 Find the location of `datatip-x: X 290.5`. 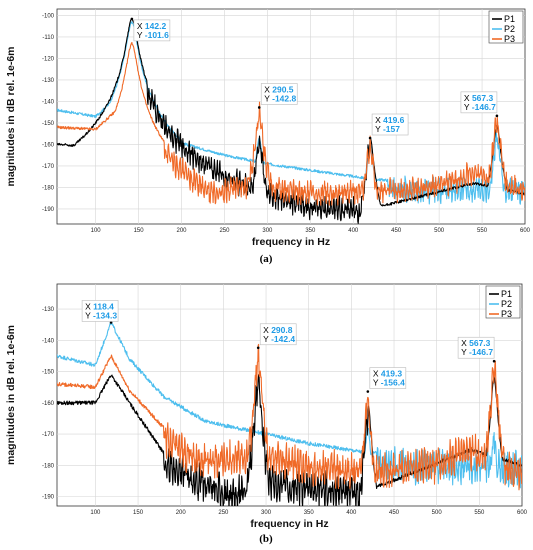

datatip-x: X 290.5 is located at coordinates (279, 89).